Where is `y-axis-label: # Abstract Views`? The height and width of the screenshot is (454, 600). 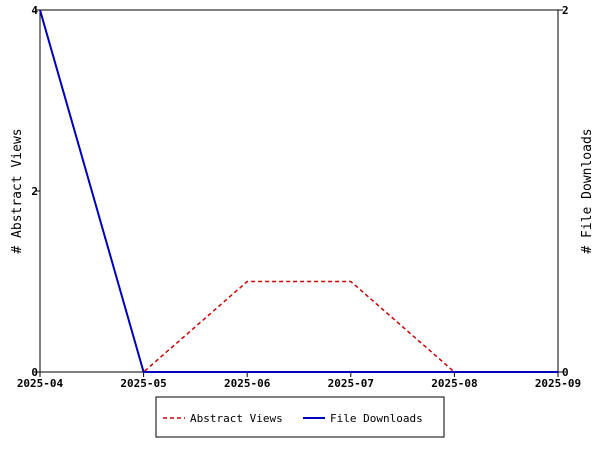 y-axis-label: # Abstract Views is located at coordinates (17, 190).